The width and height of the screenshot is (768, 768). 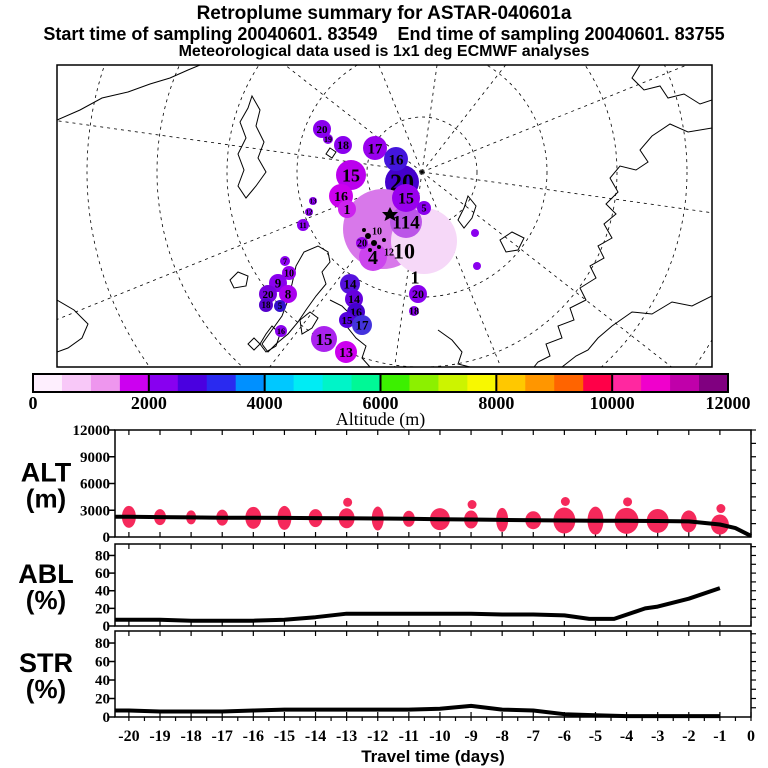 What do you see at coordinates (190, 736) in the screenshot?
I see `x-tick-label: -18` at bounding box center [190, 736].